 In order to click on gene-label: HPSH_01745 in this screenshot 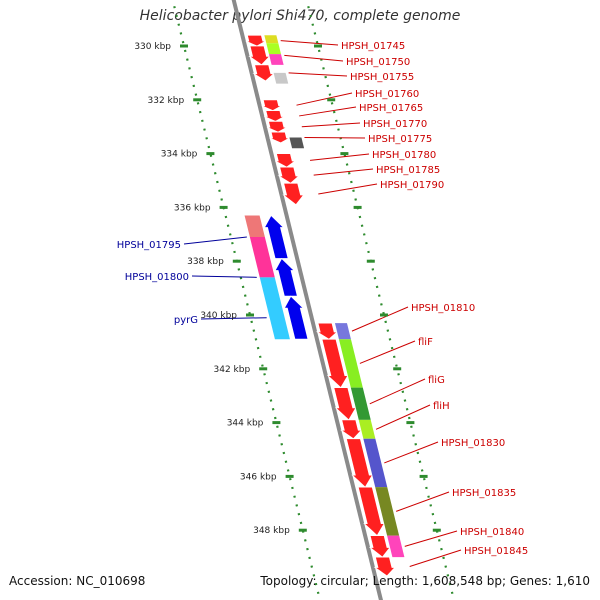, I will do `click(373, 46)`.